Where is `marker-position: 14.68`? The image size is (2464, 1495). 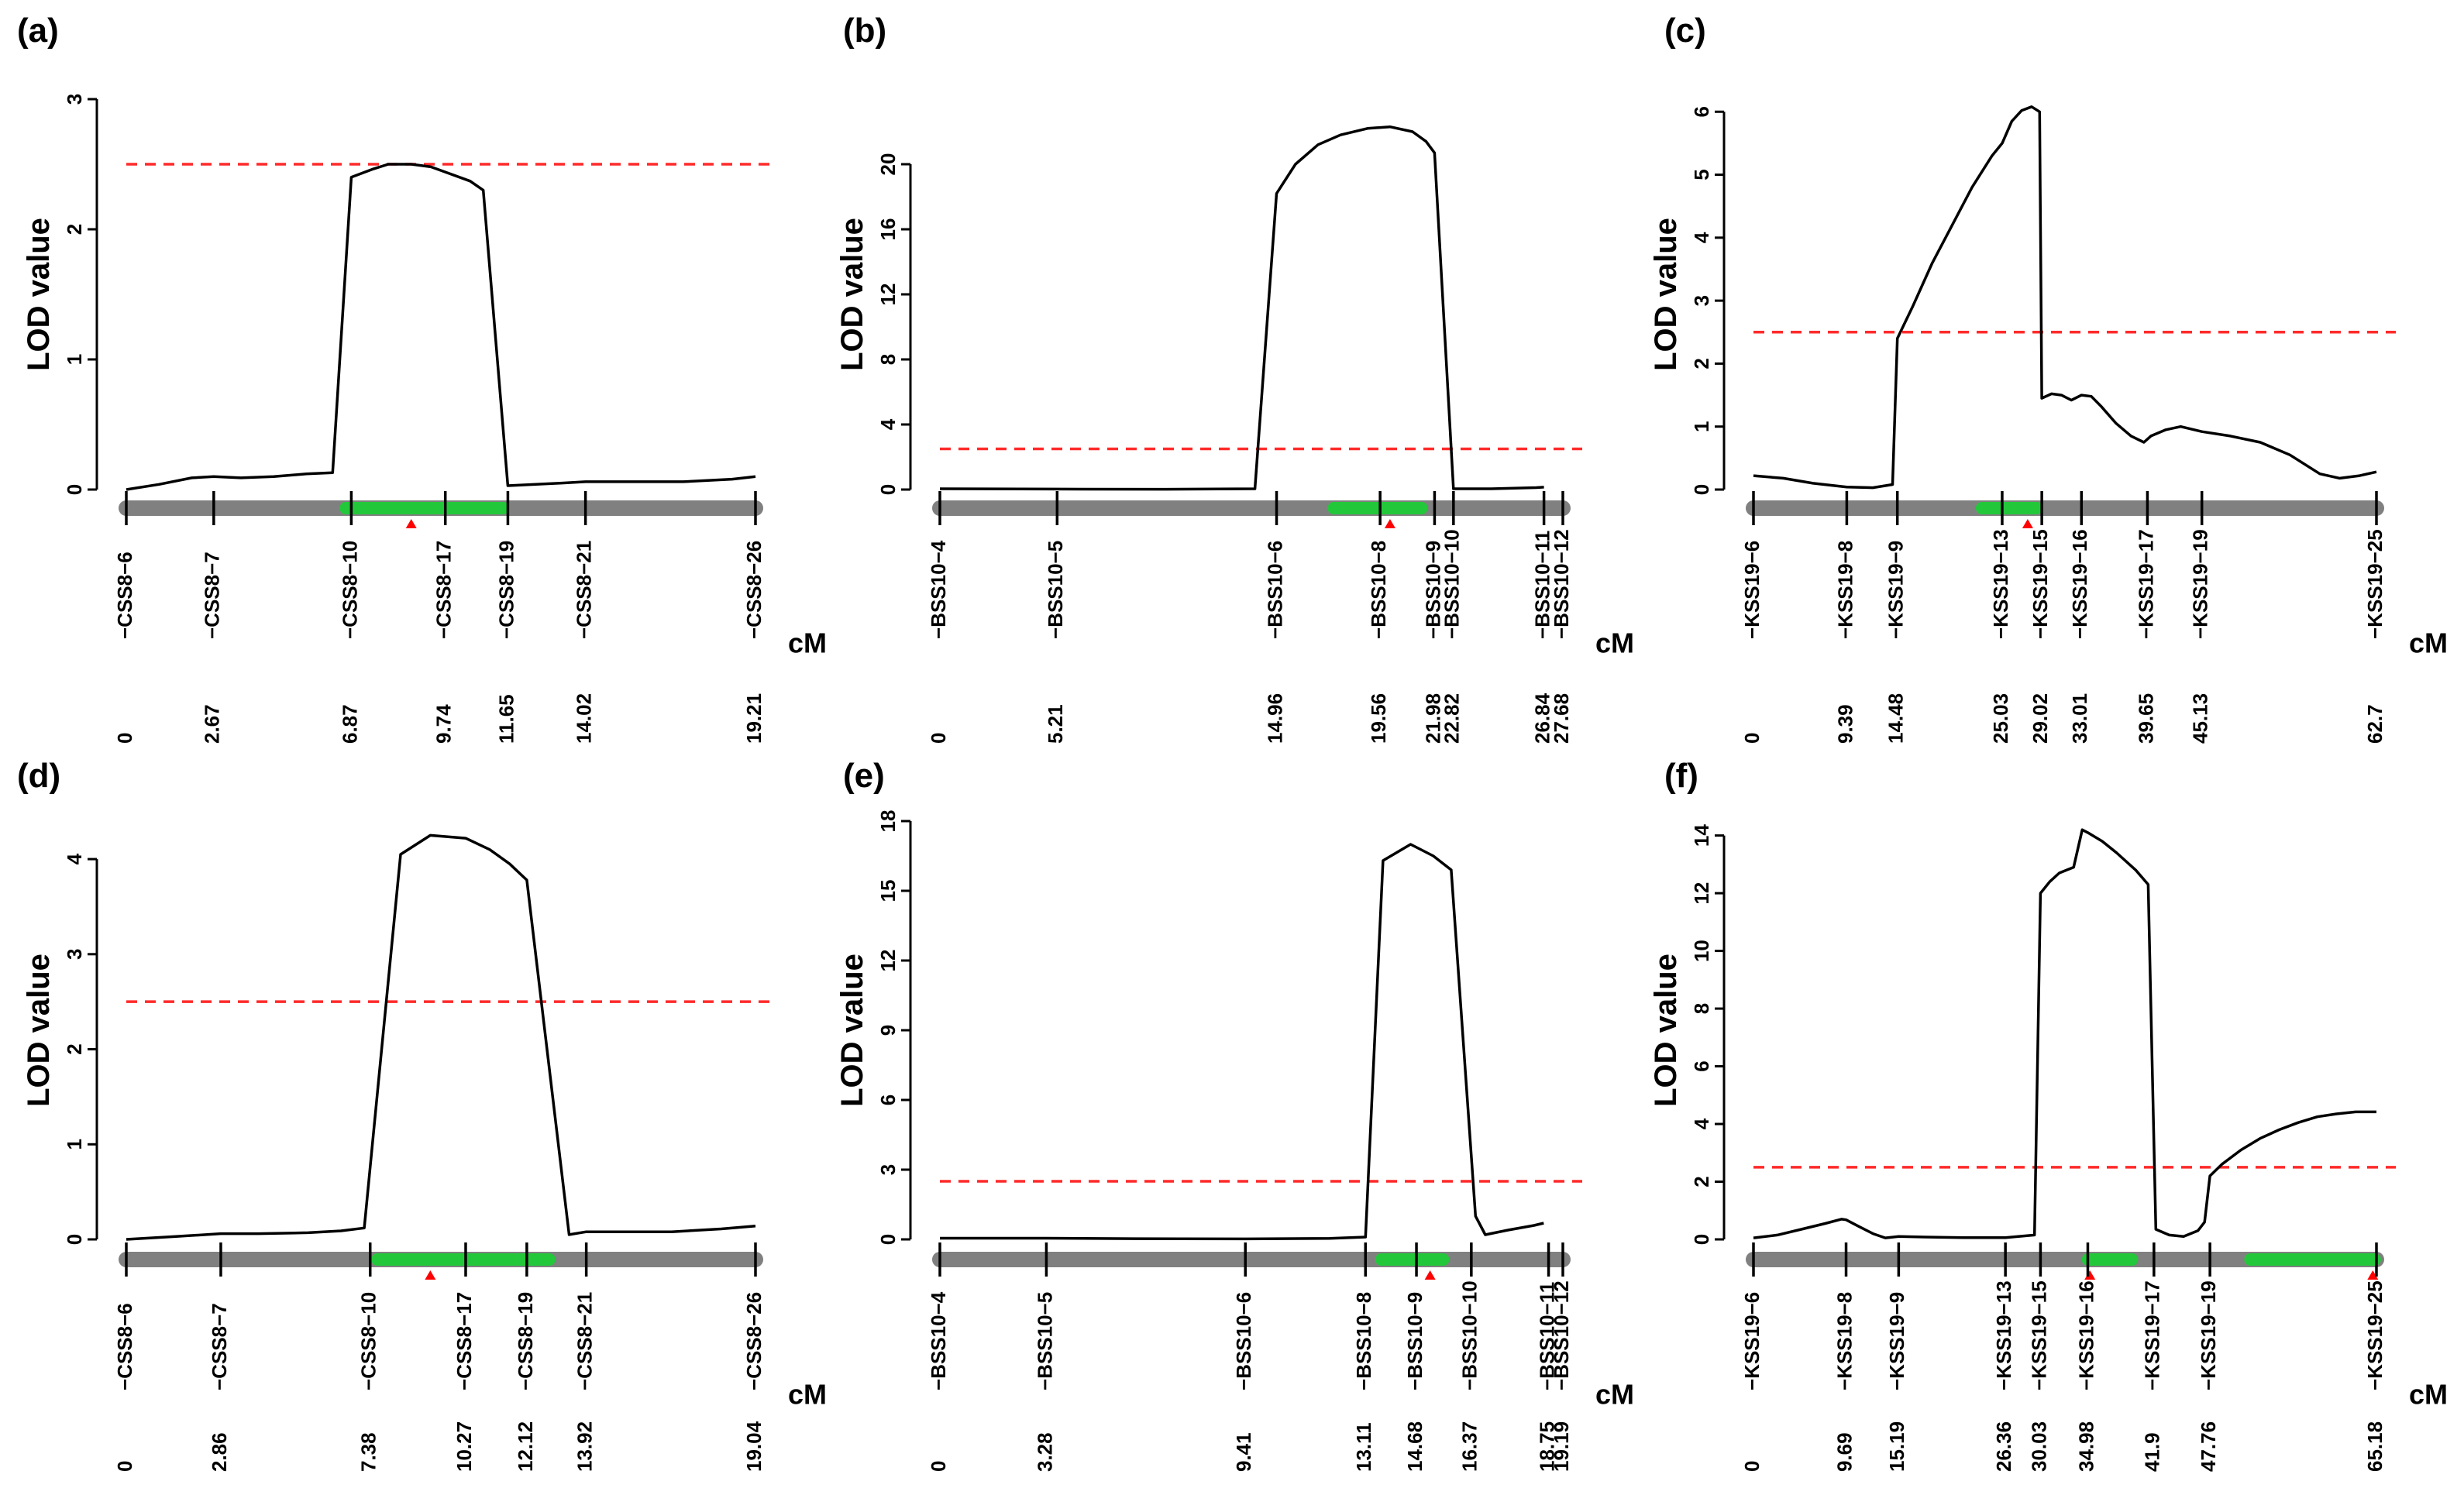 marker-position: 14.68 is located at coordinates (1414, 1446).